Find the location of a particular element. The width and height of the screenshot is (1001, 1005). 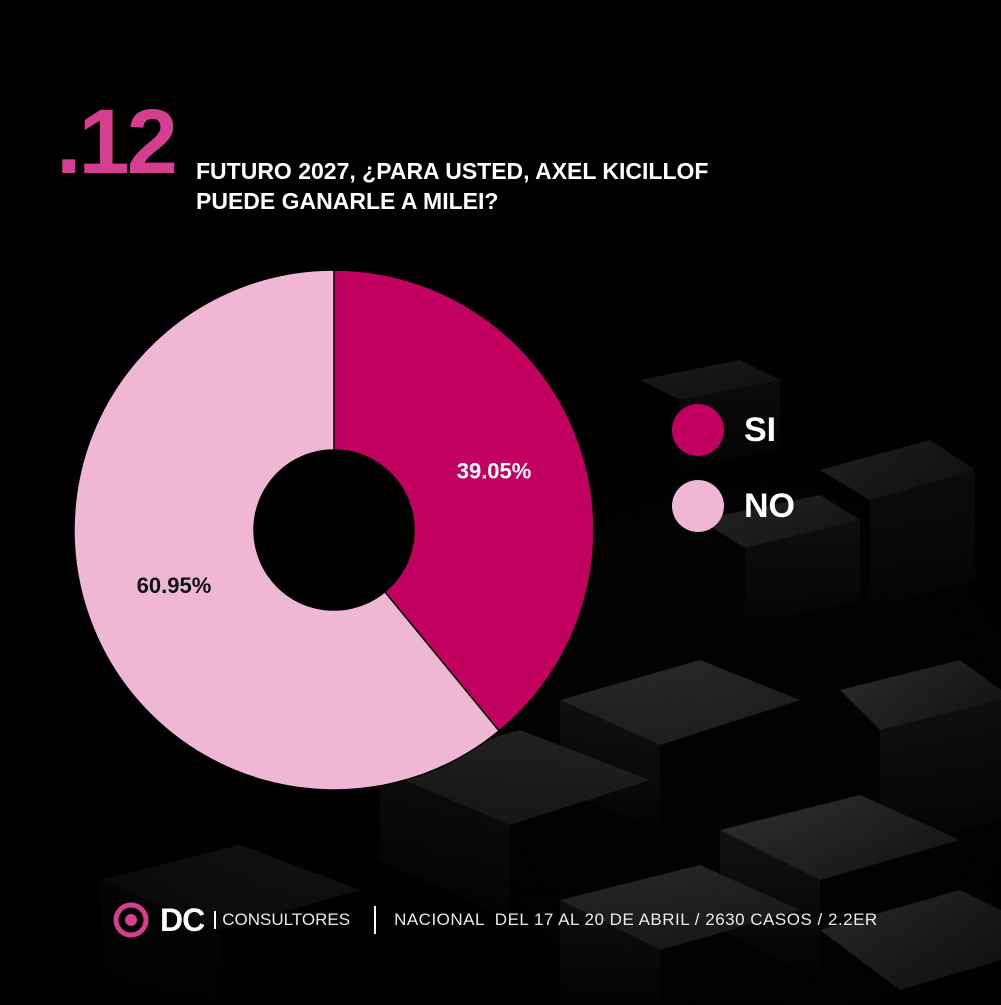

legend-label-si: SI is located at coordinates (760, 429).